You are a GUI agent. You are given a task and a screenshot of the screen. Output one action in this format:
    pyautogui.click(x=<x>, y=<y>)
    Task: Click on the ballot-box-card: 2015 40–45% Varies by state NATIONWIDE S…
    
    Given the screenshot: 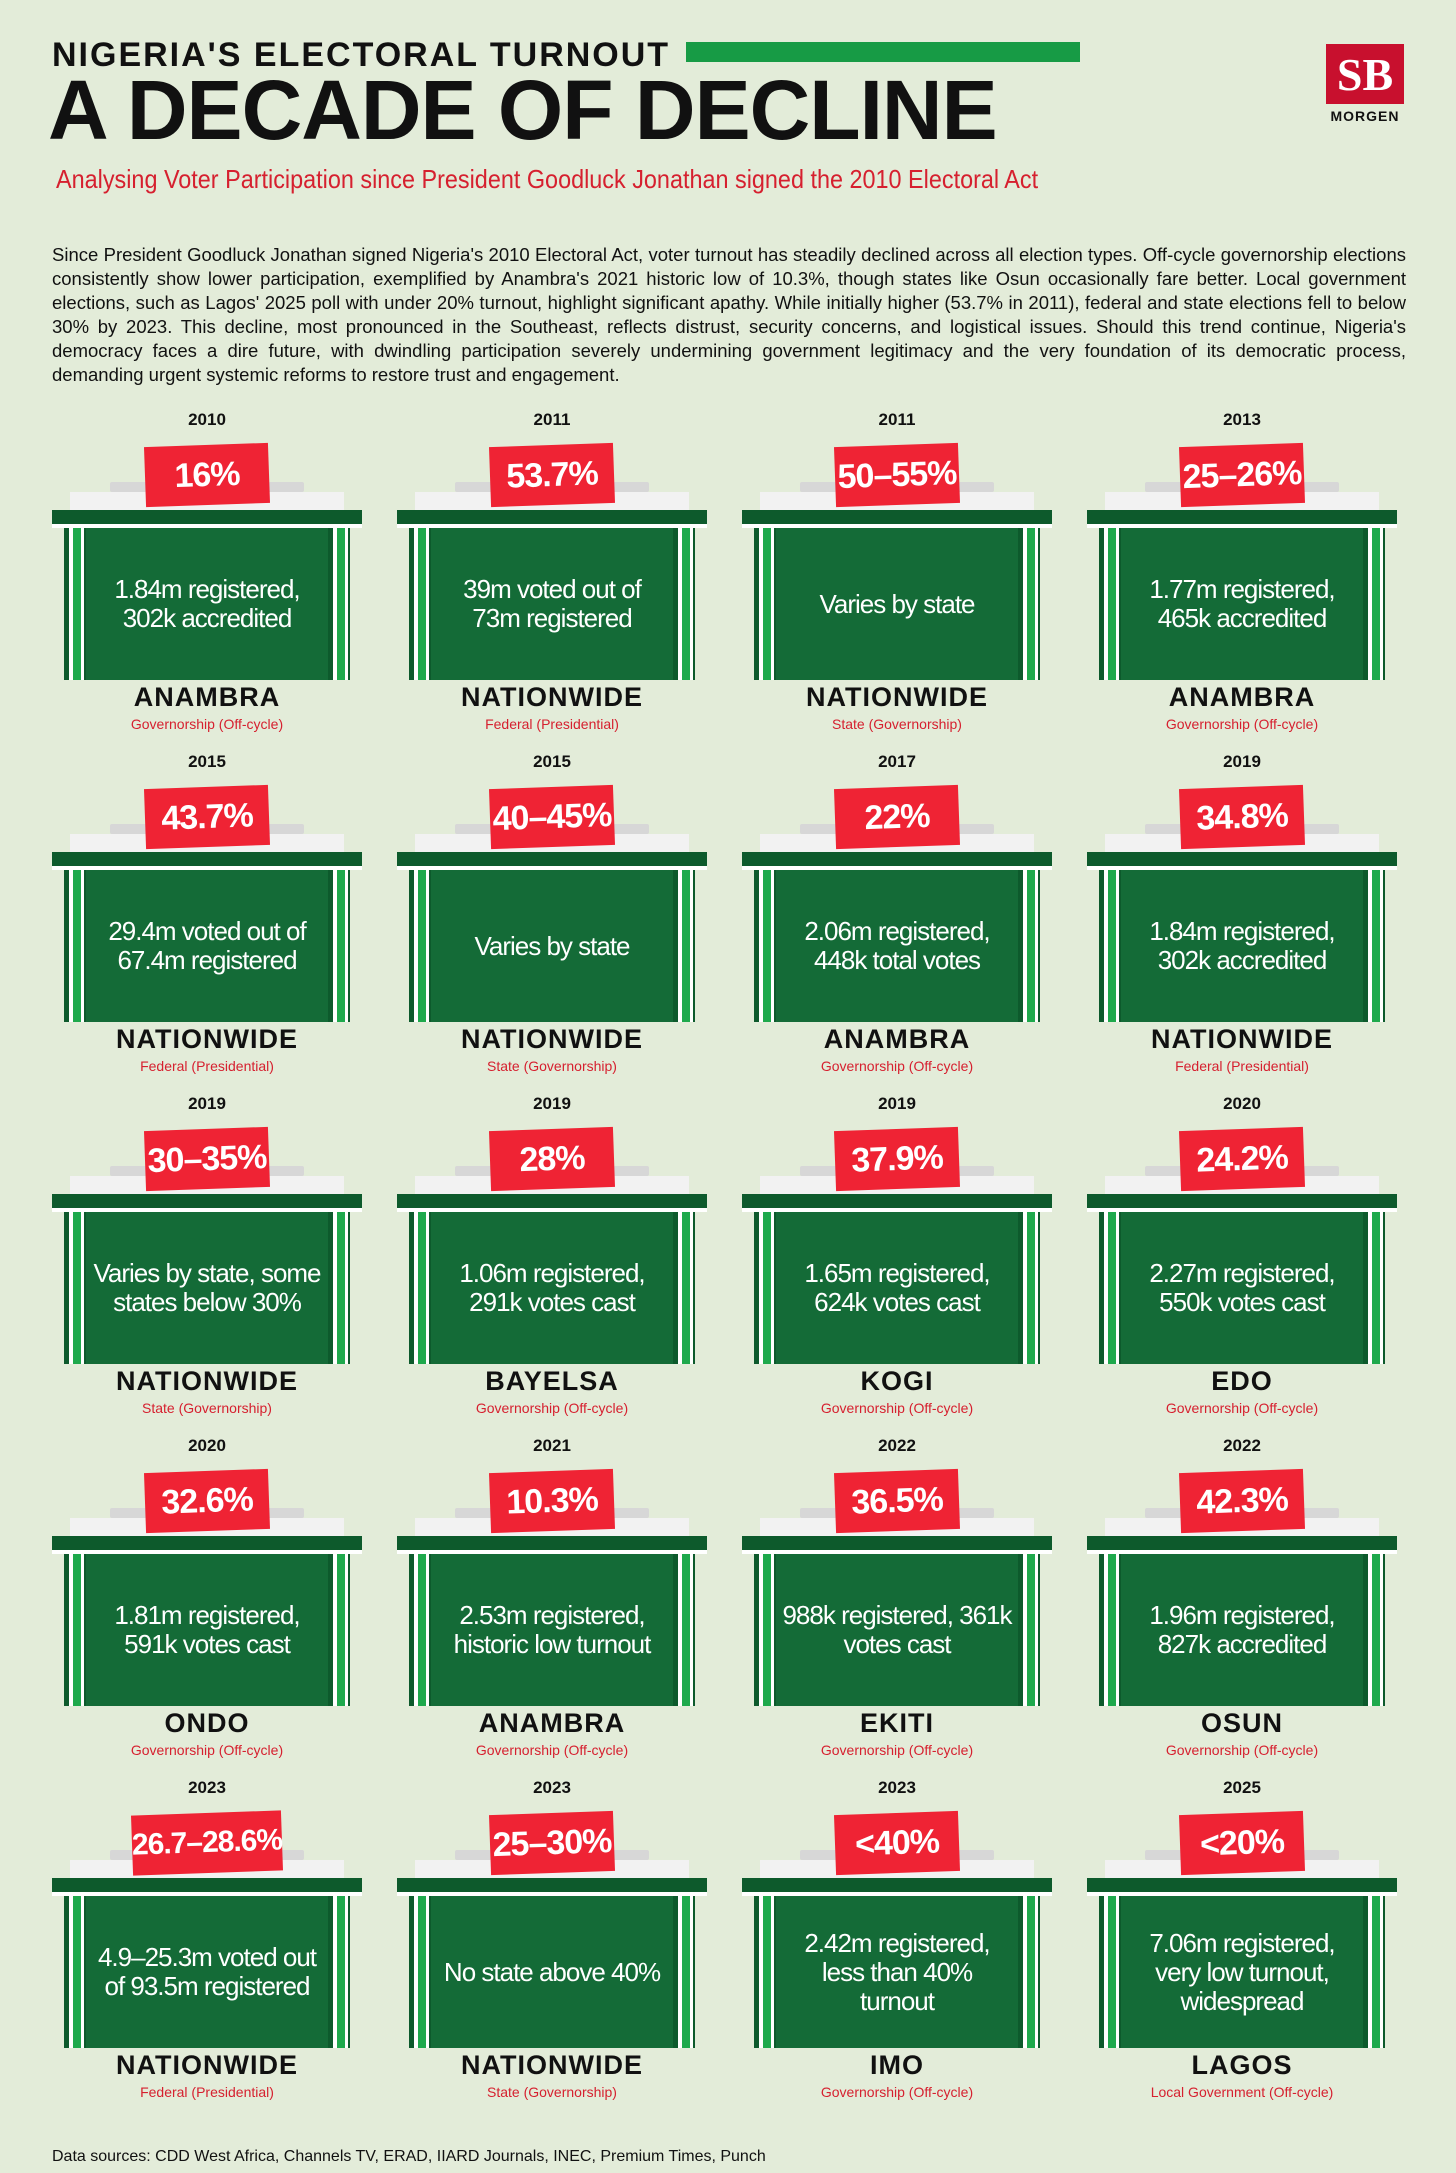 What is the action you would take?
    pyautogui.click(x=552, y=913)
    